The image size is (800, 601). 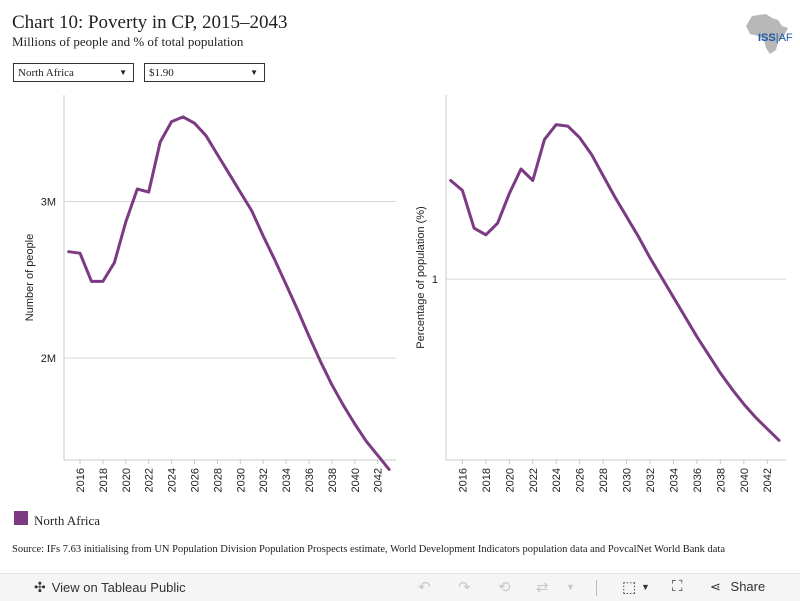 I want to click on y-tick-label: 3M, so click(x=48, y=203).